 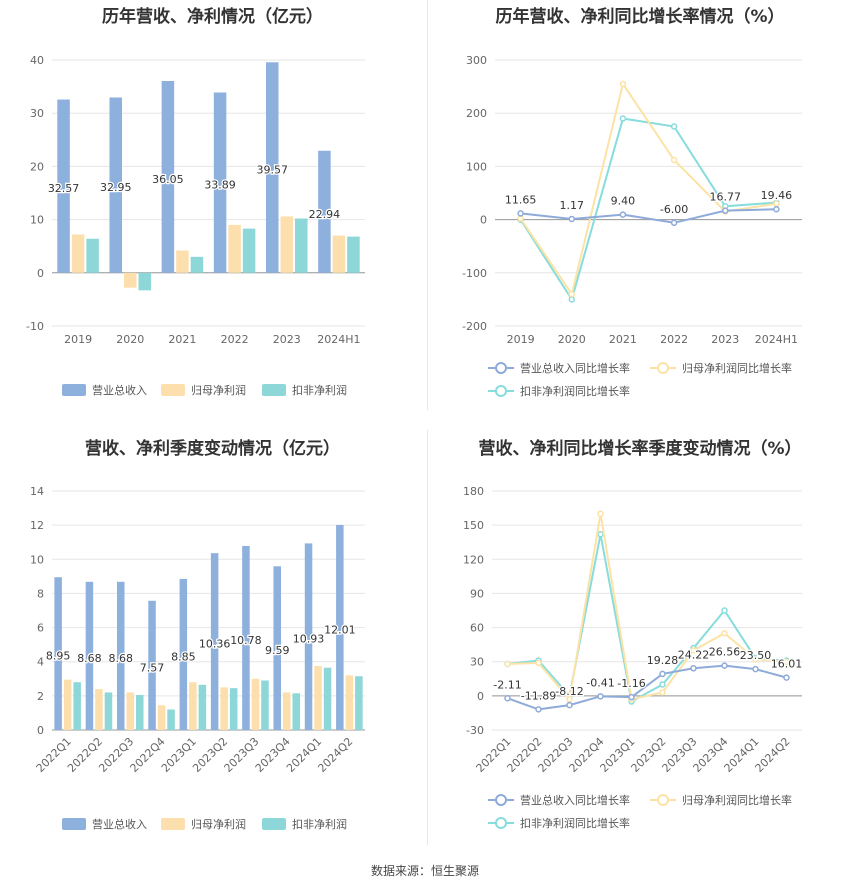 I want to click on y-tick-label: -200, so click(x=474, y=326).